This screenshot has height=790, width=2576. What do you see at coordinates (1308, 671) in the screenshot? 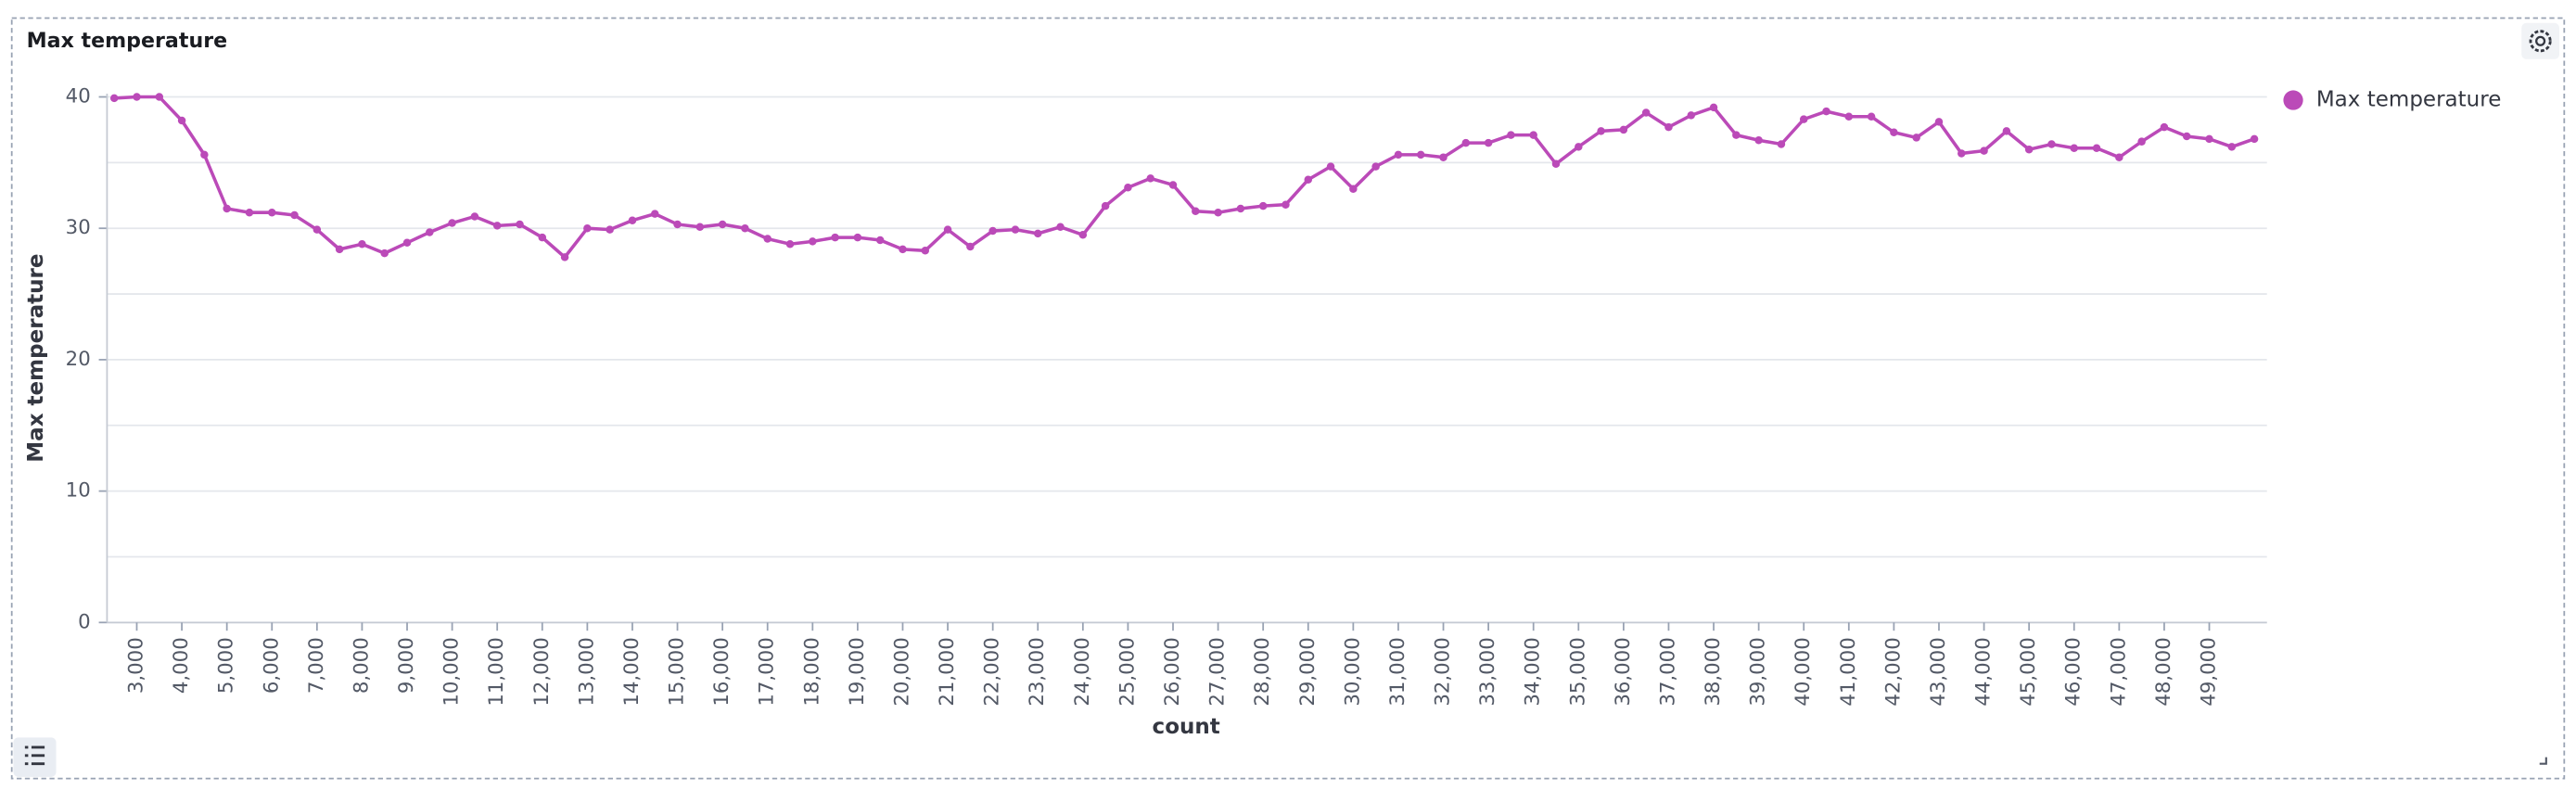
I see `x-tick-label: 29,000` at bounding box center [1308, 671].